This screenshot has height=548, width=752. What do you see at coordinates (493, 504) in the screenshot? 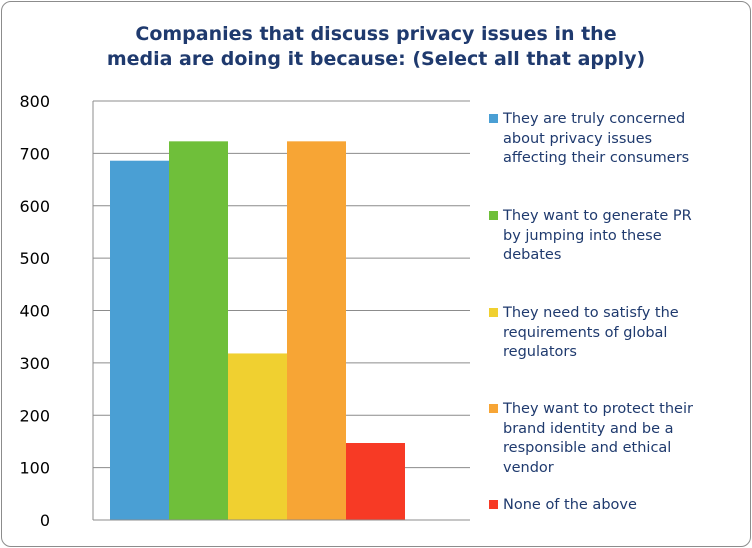
I see `legend-swatch-none` at bounding box center [493, 504].